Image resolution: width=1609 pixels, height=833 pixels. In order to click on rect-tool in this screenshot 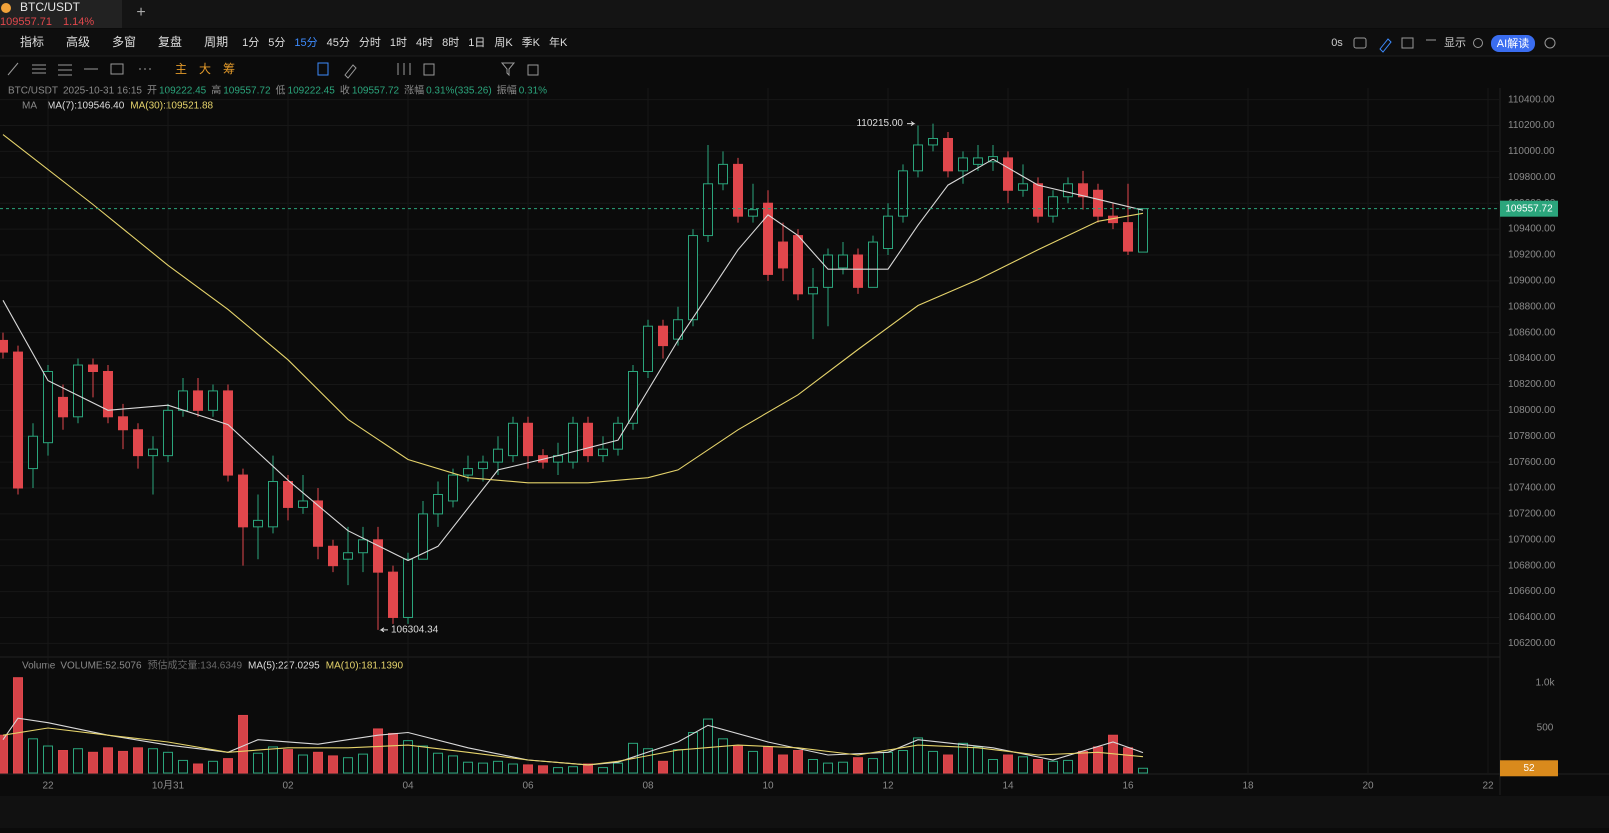, I will do `click(117, 69)`.